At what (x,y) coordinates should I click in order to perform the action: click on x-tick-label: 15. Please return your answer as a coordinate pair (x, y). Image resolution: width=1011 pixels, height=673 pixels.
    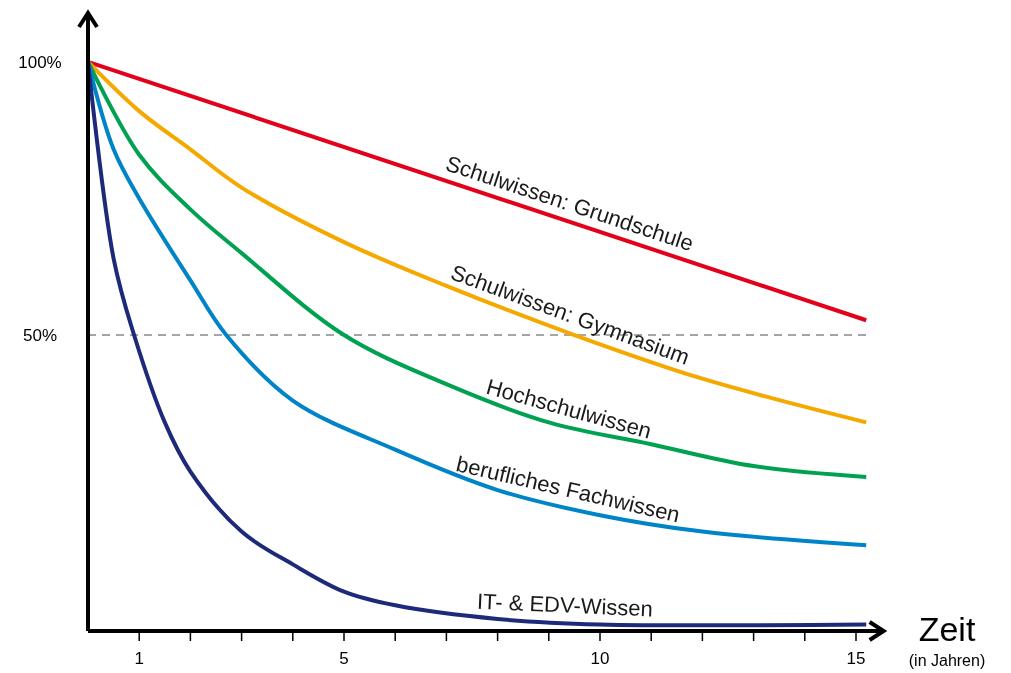
    Looking at the image, I should click on (856, 658).